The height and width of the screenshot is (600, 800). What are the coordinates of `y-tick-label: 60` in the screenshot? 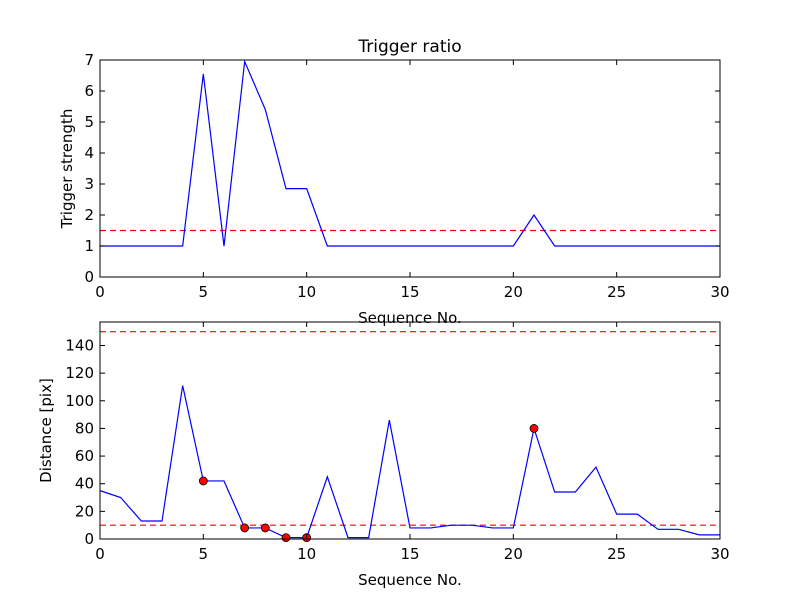 It's located at (84, 456).